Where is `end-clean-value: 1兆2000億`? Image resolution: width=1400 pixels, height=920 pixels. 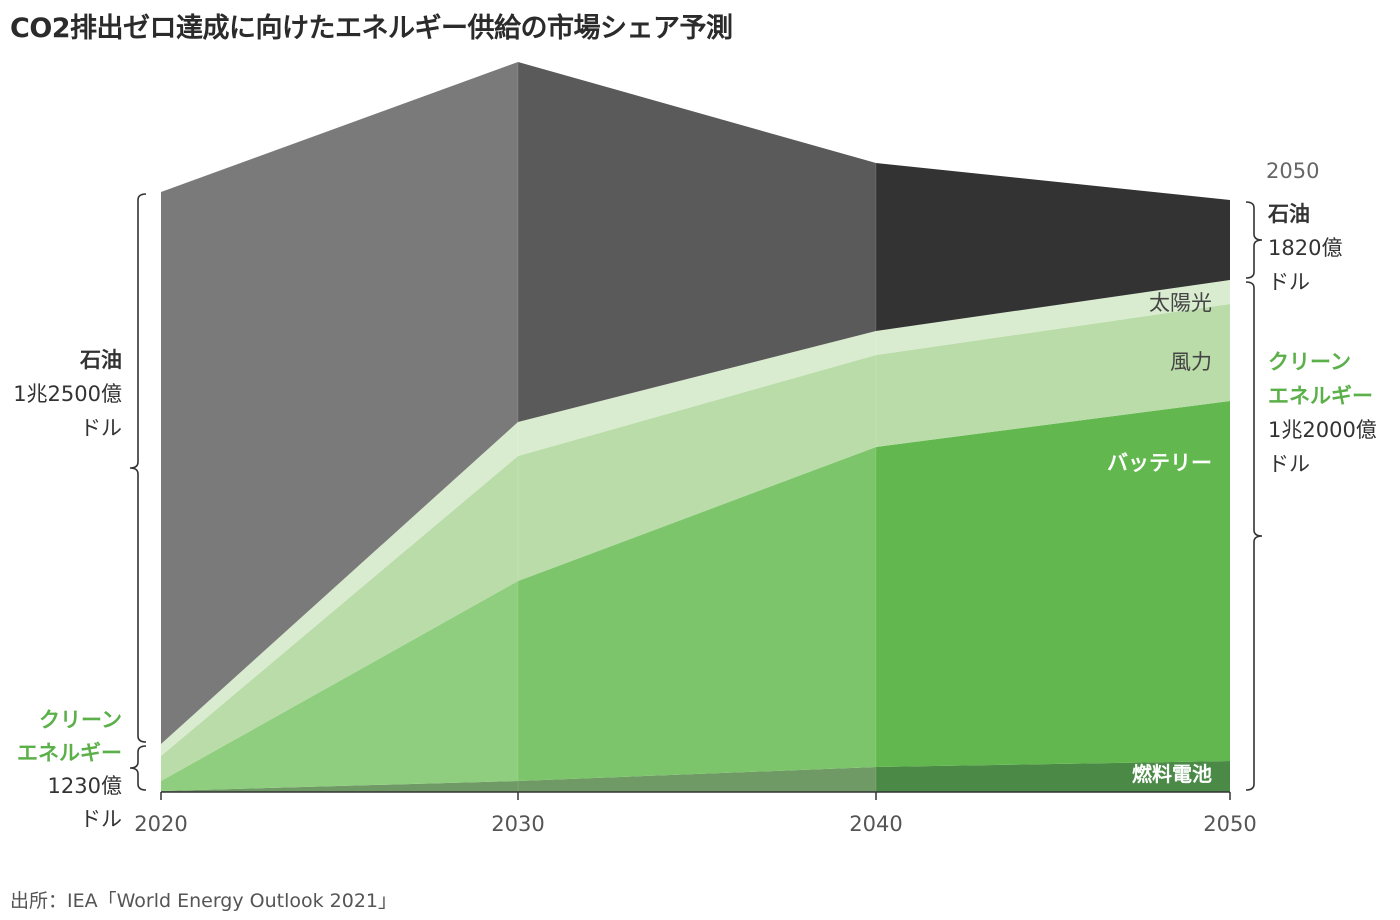 end-clean-value: 1兆2000億 is located at coordinates (1322, 430).